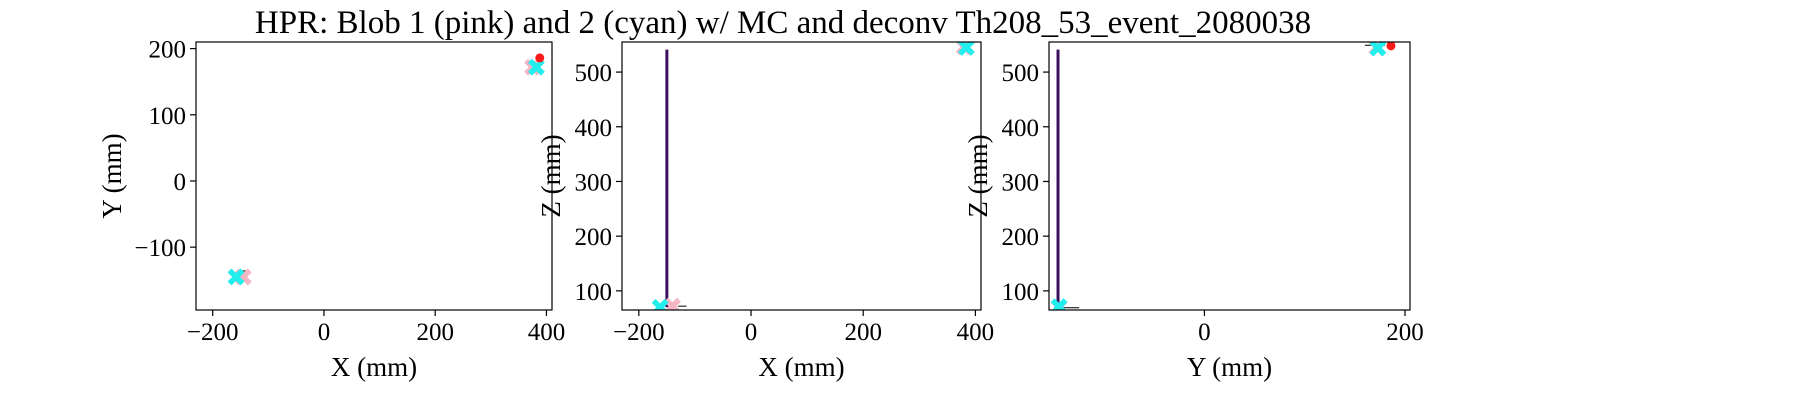  Describe the element at coordinates (1204, 332) in the screenshot. I see `x-tick-label-0: 0` at that location.